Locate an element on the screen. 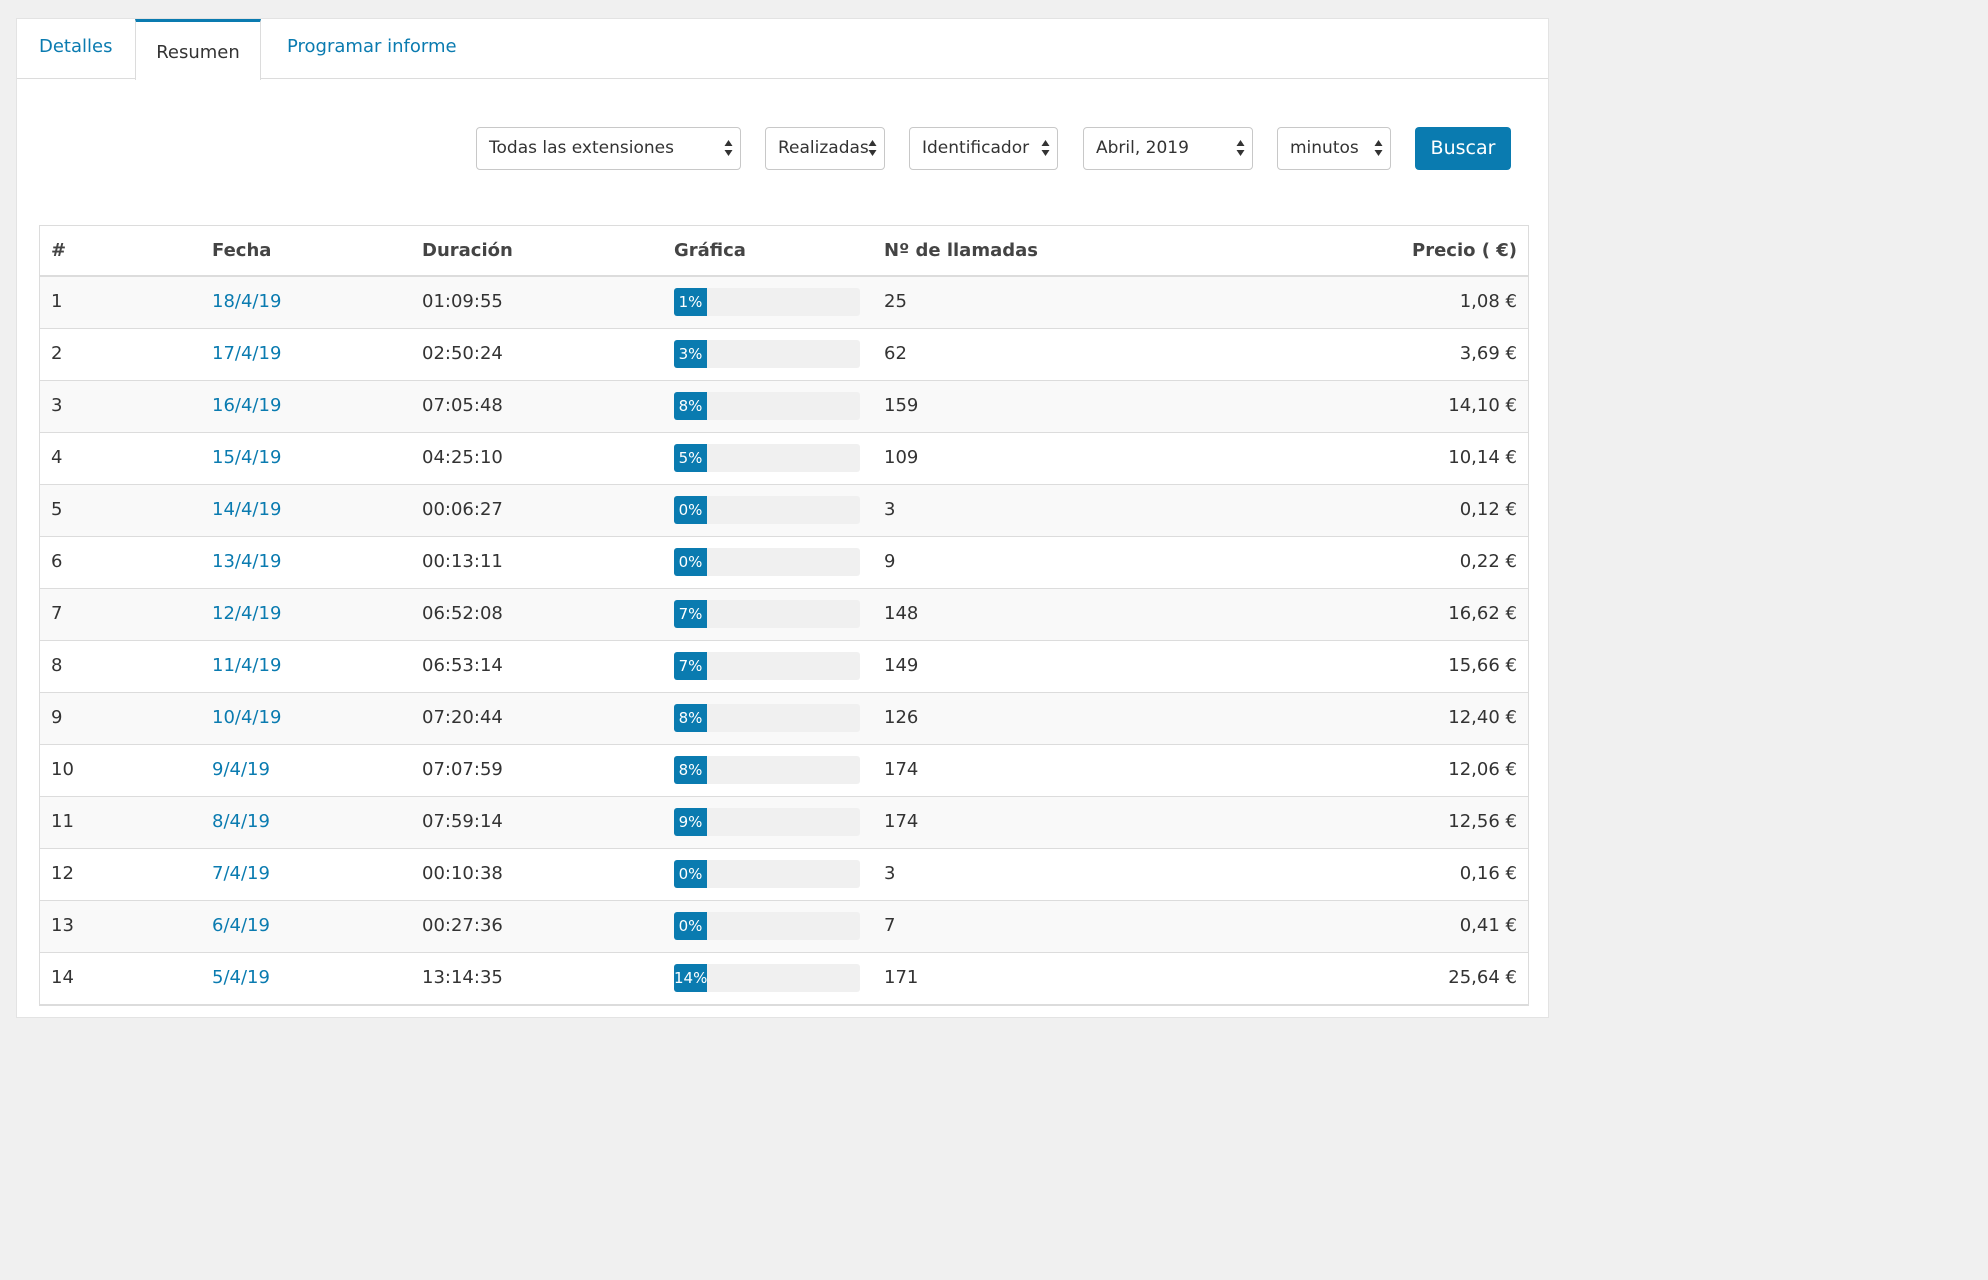 The width and height of the screenshot is (1988, 1280). row-fecha-cell: 10/4/19 is located at coordinates (246, 718).